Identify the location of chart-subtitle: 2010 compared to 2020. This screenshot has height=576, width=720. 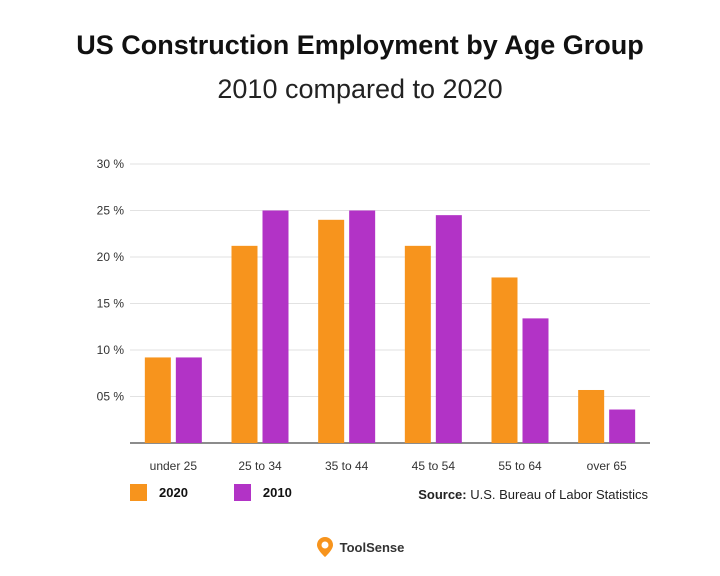
(360, 89).